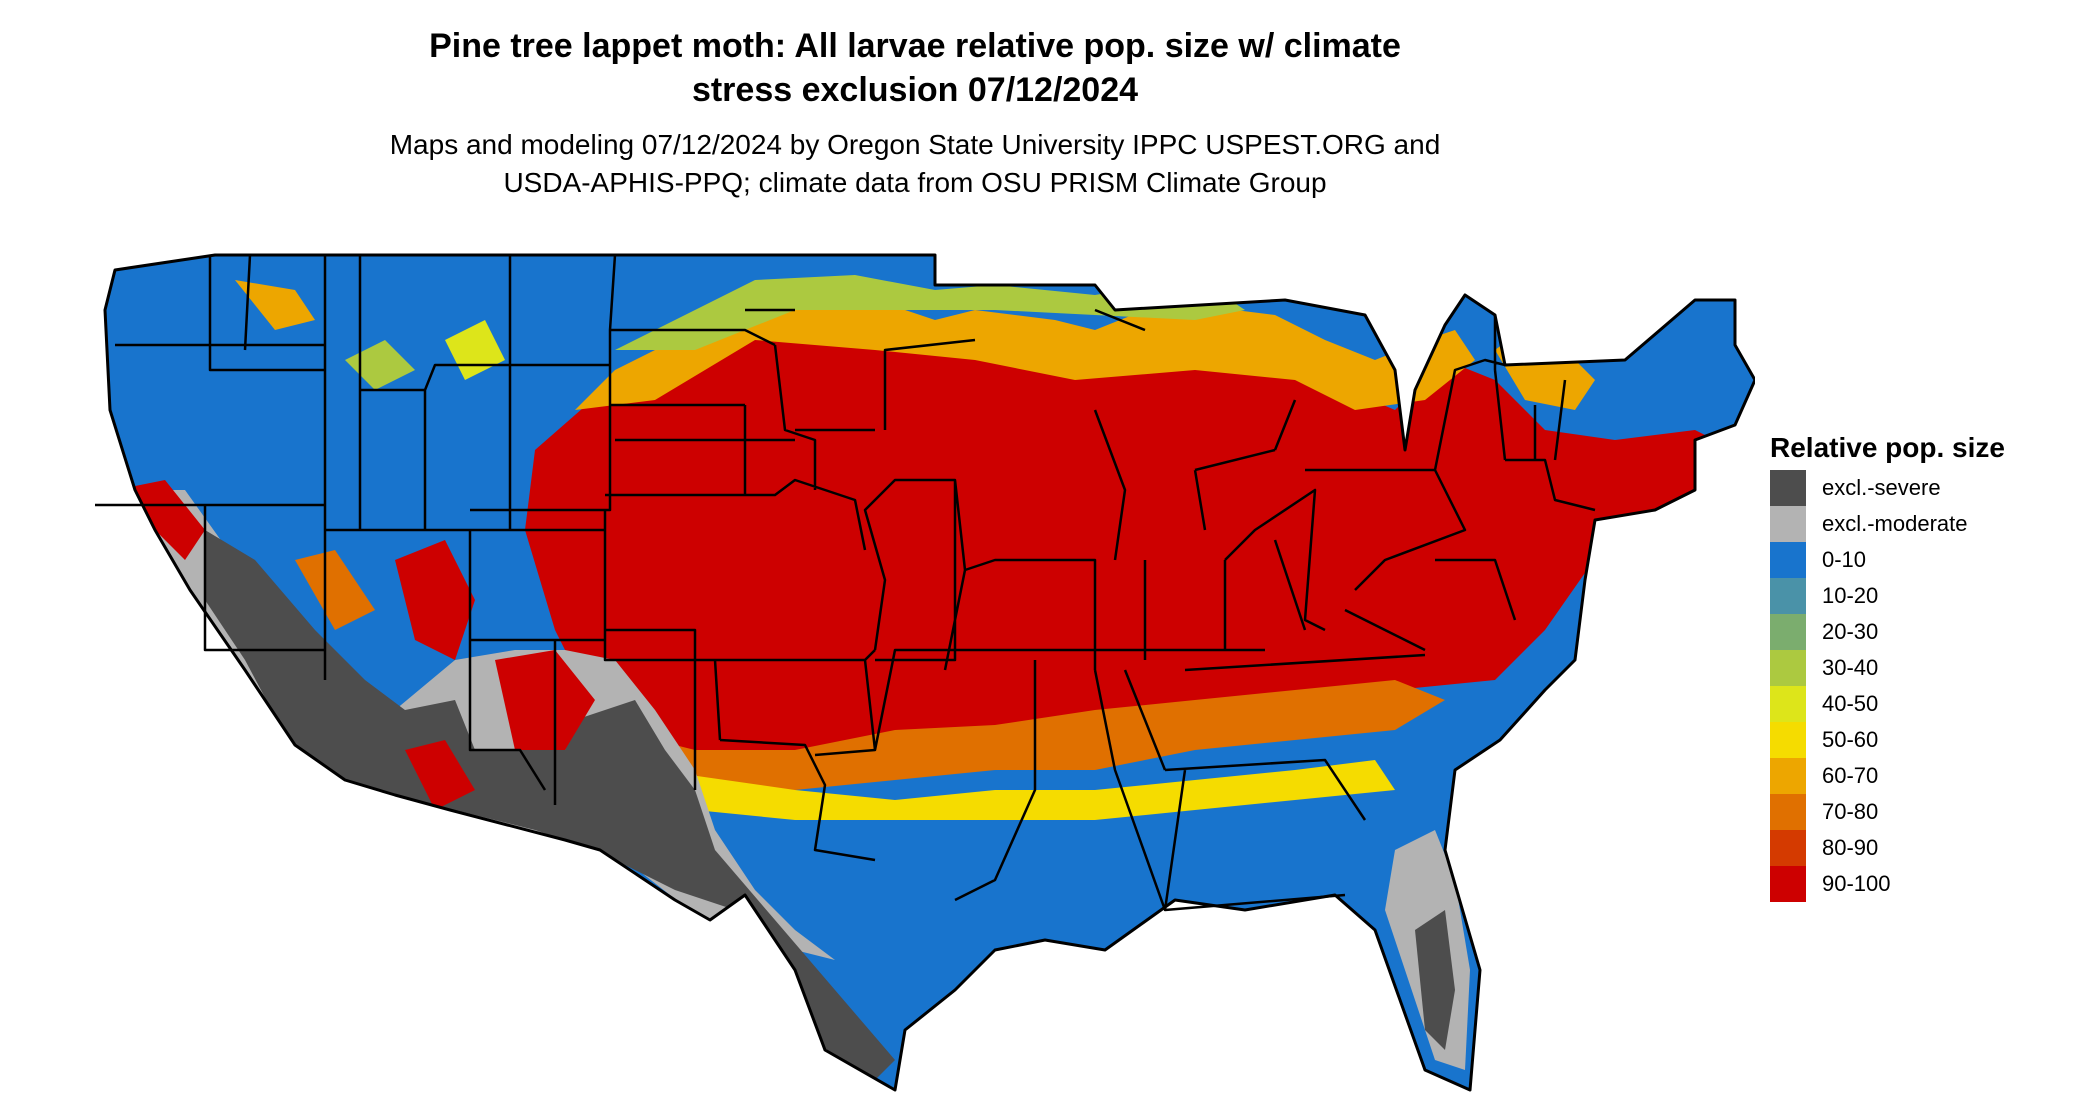 The image size is (2100, 1120). Describe the element at coordinates (1887, 740) in the screenshot. I see `legend-item: 50-60` at that location.